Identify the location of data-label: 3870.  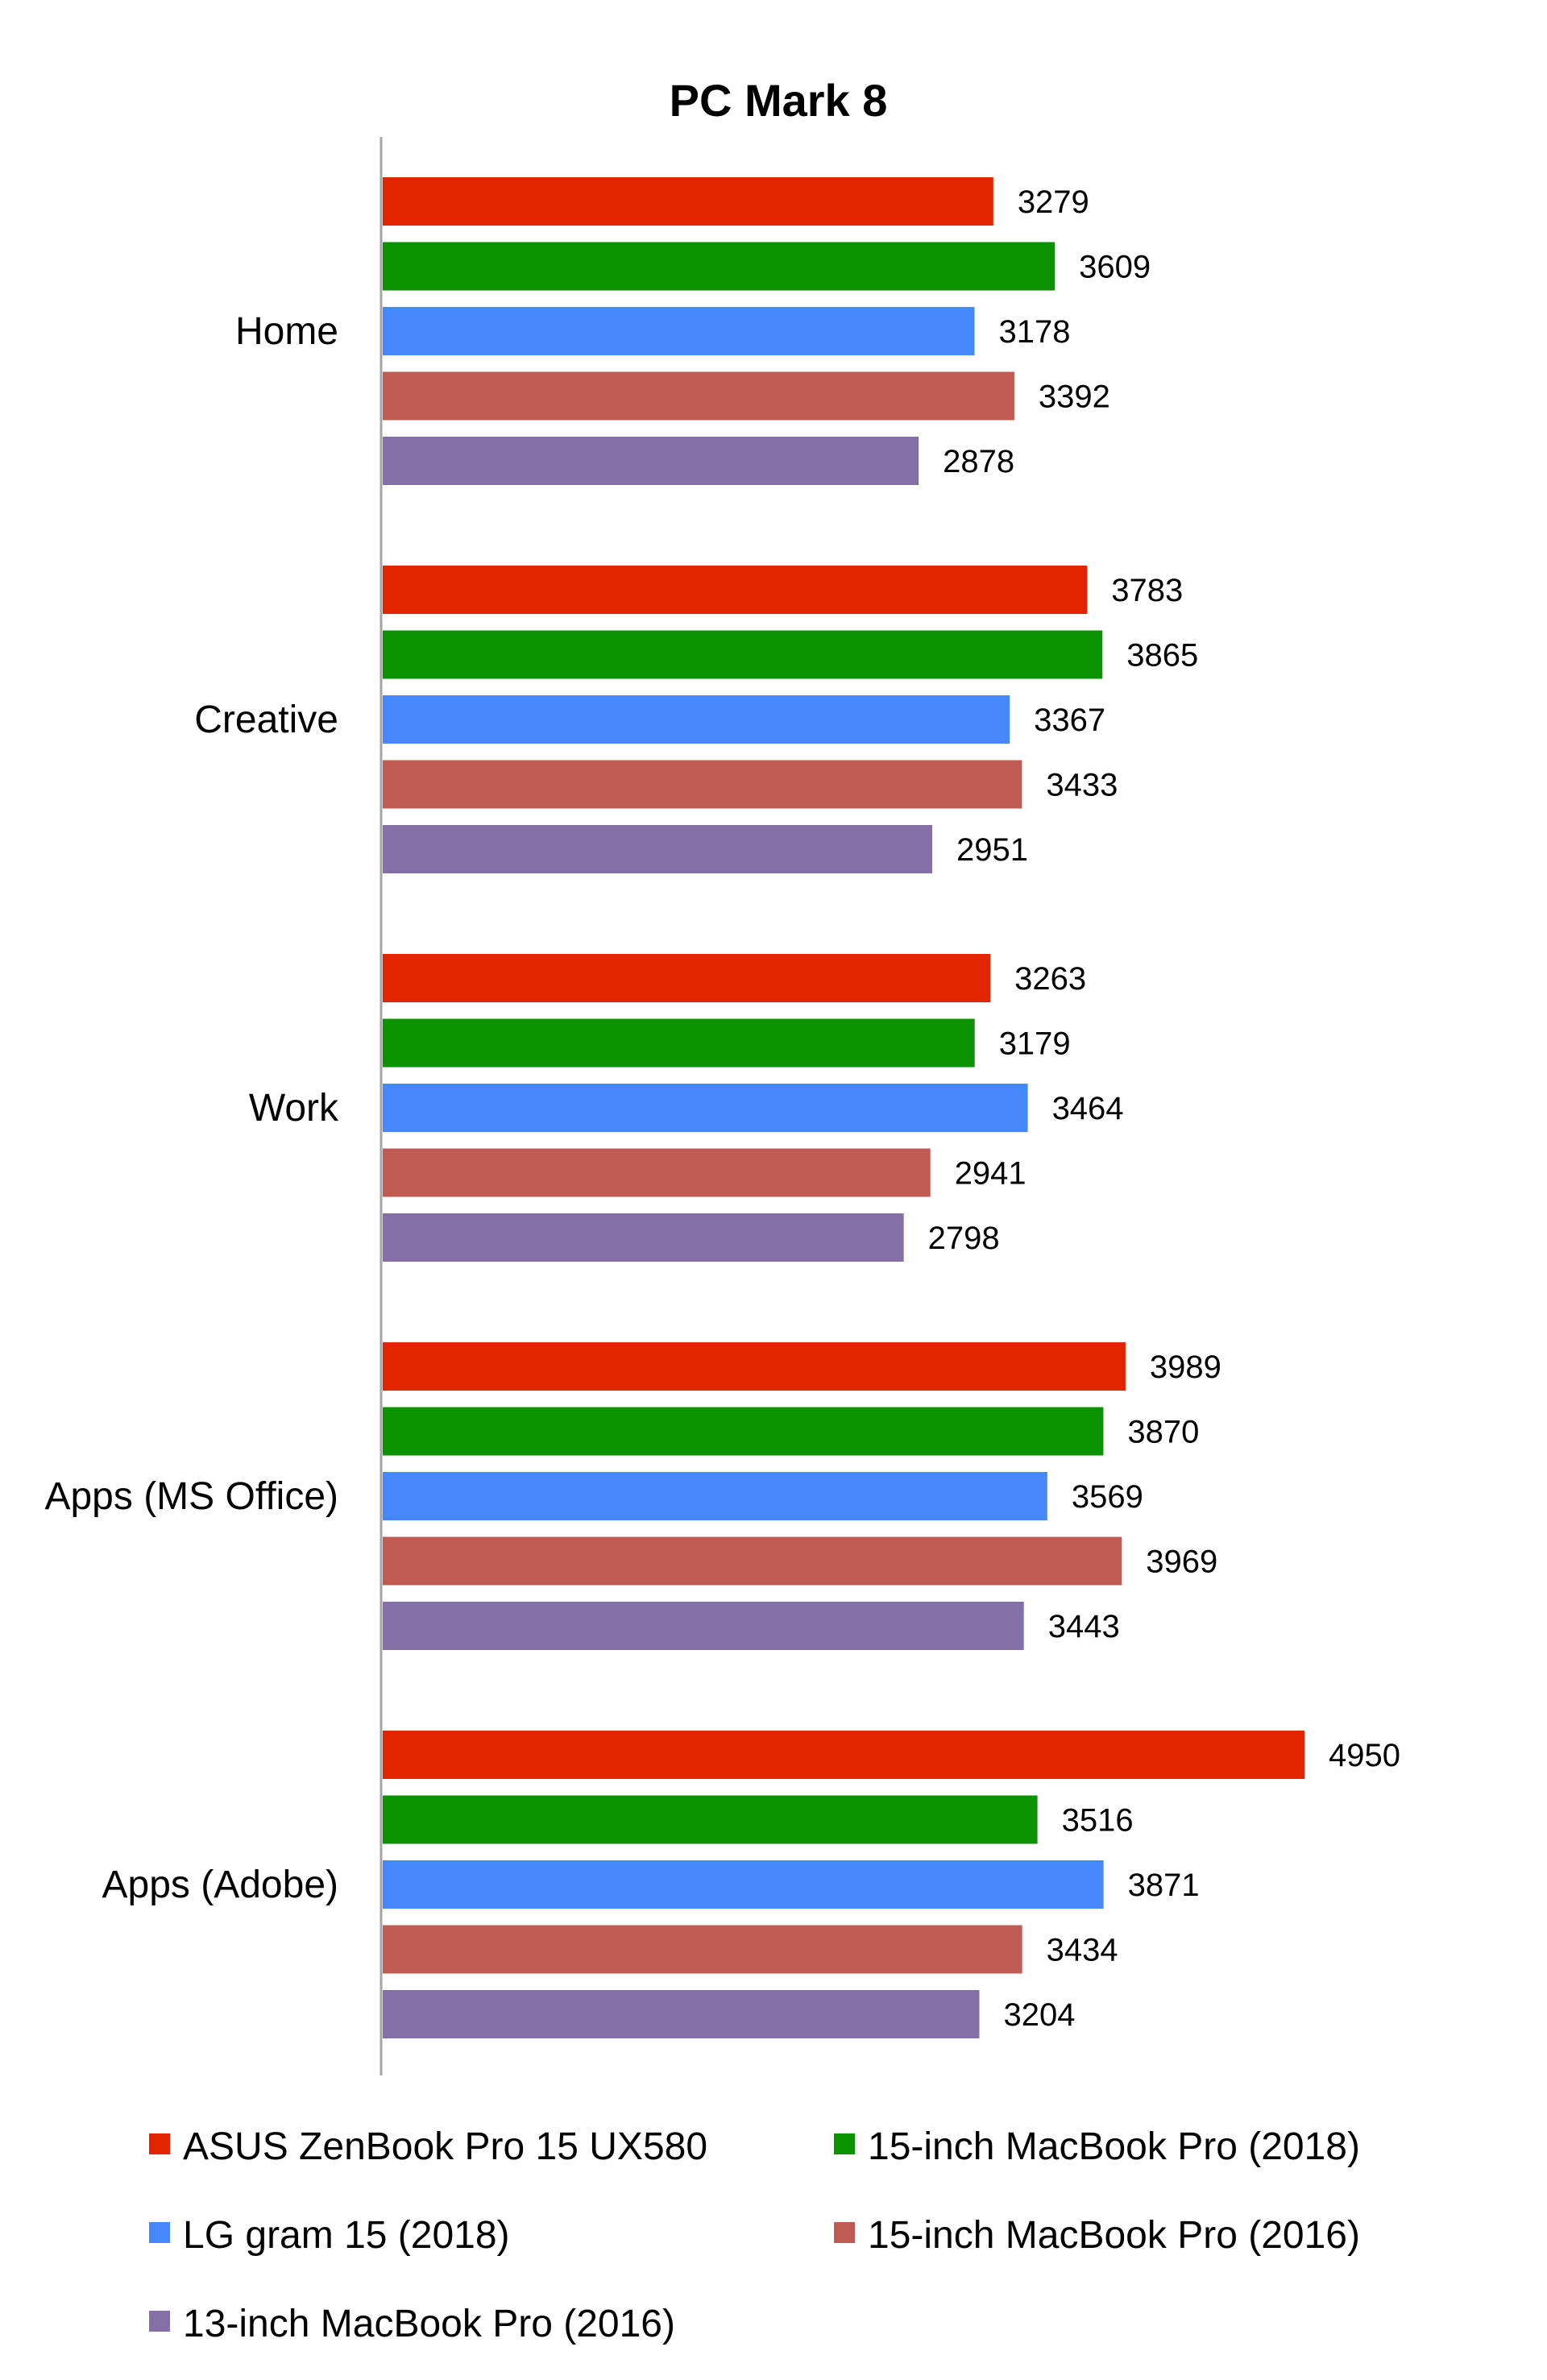
(1163, 1432).